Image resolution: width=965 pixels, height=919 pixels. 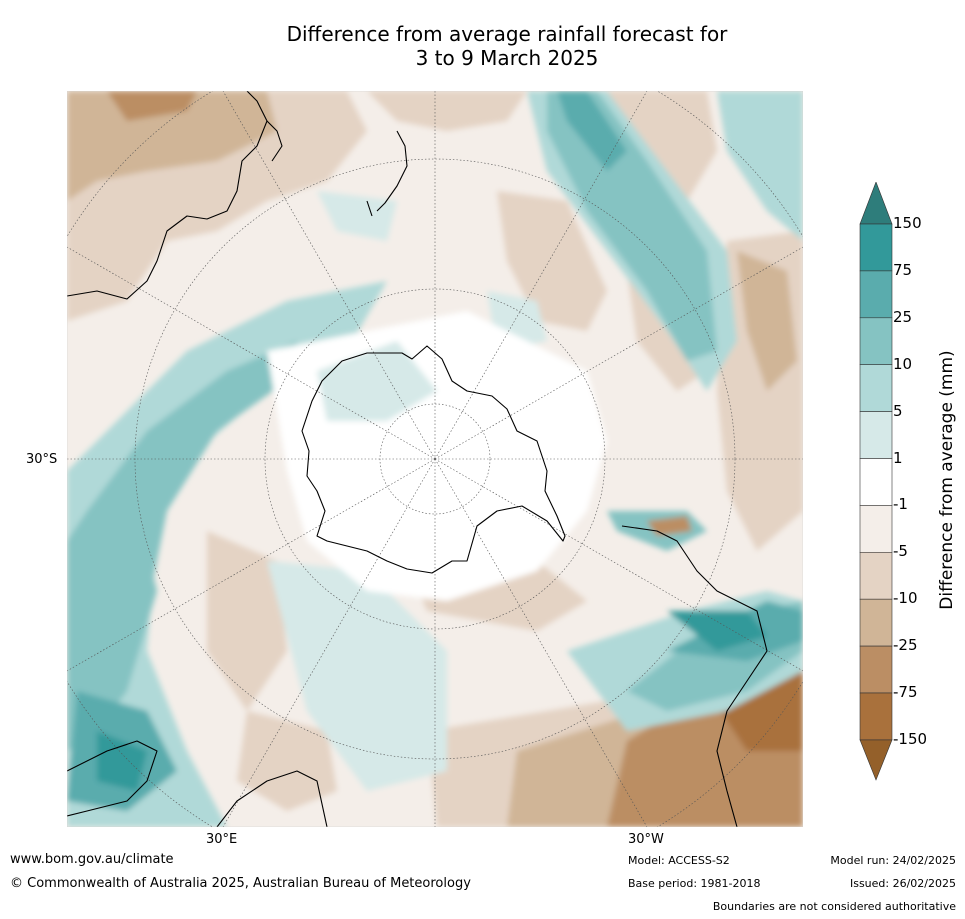 I want to click on website-url: www.bom.gov.au/climate, so click(x=92, y=859).